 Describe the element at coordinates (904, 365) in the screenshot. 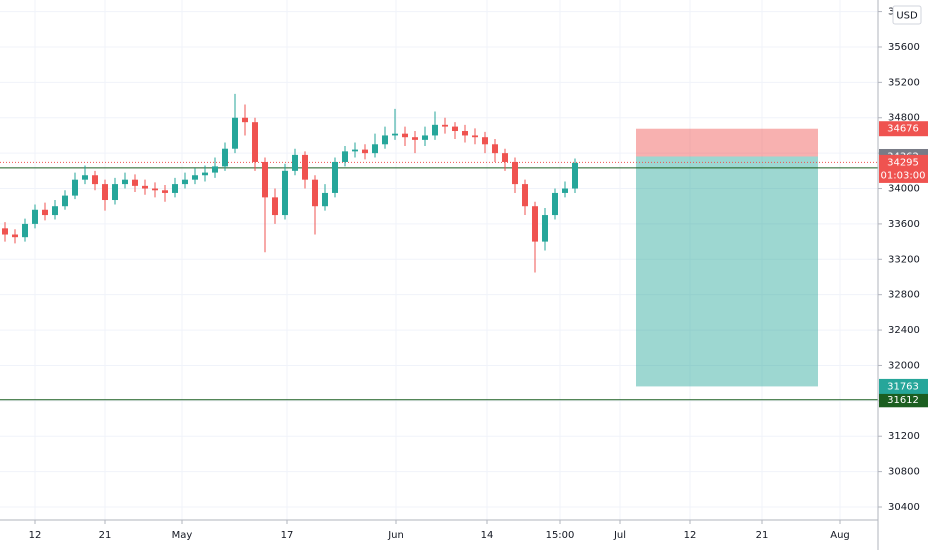

I see `y-tick-label: 32000` at that location.